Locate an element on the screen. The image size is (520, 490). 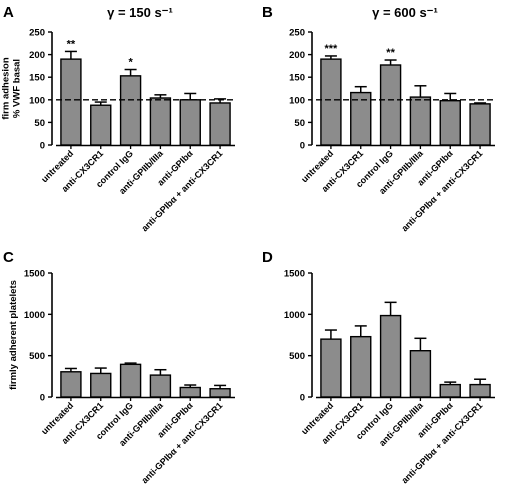
chart-title: γ = 150 s⁻¹ is located at coordinates (140, 12).